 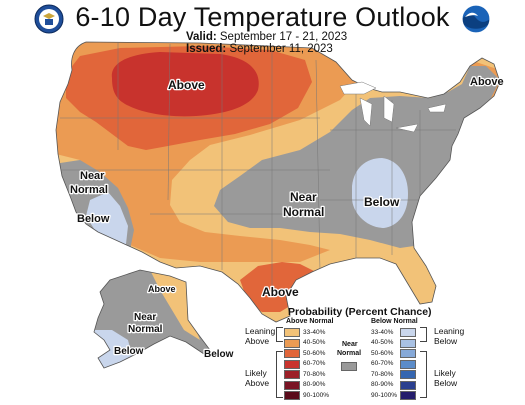 I want to click on legend-likely-above-2: Above, so click(x=257, y=383).